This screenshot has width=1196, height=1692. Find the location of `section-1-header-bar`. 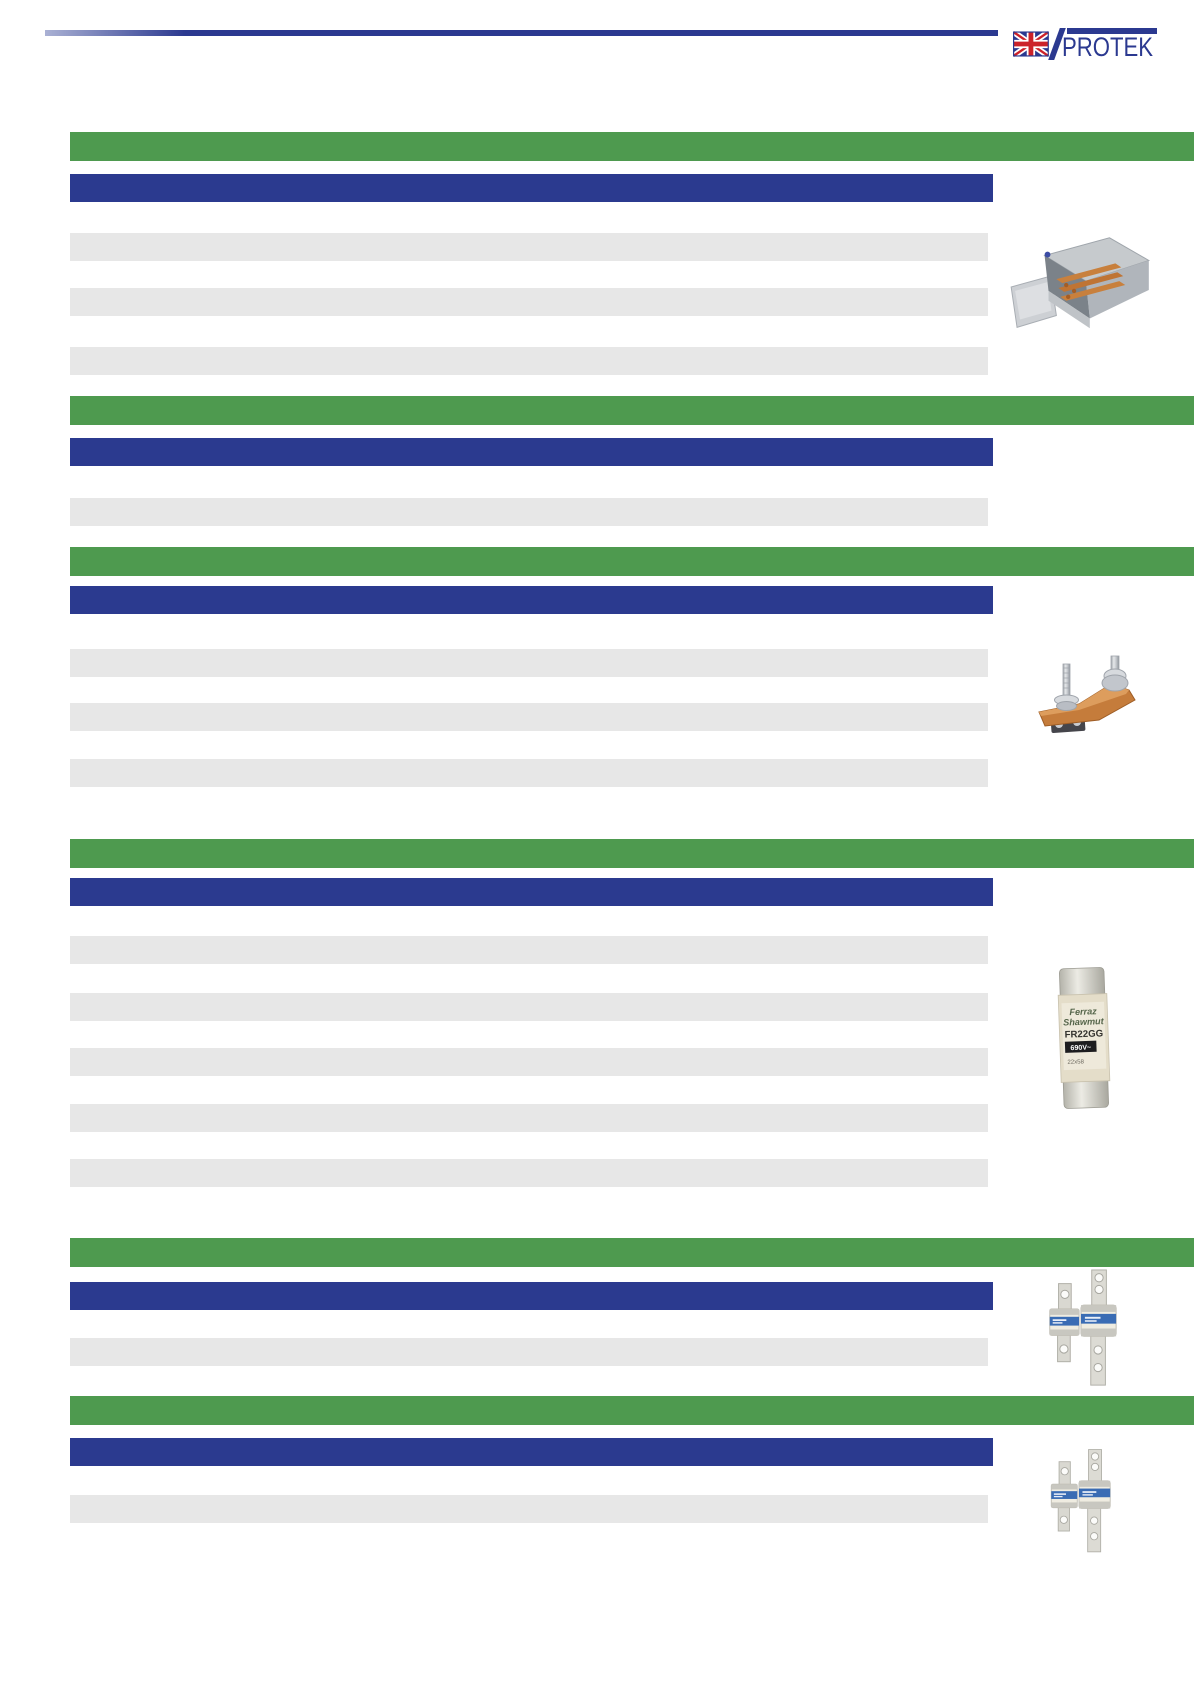

section-1-header-bar is located at coordinates (632, 146).